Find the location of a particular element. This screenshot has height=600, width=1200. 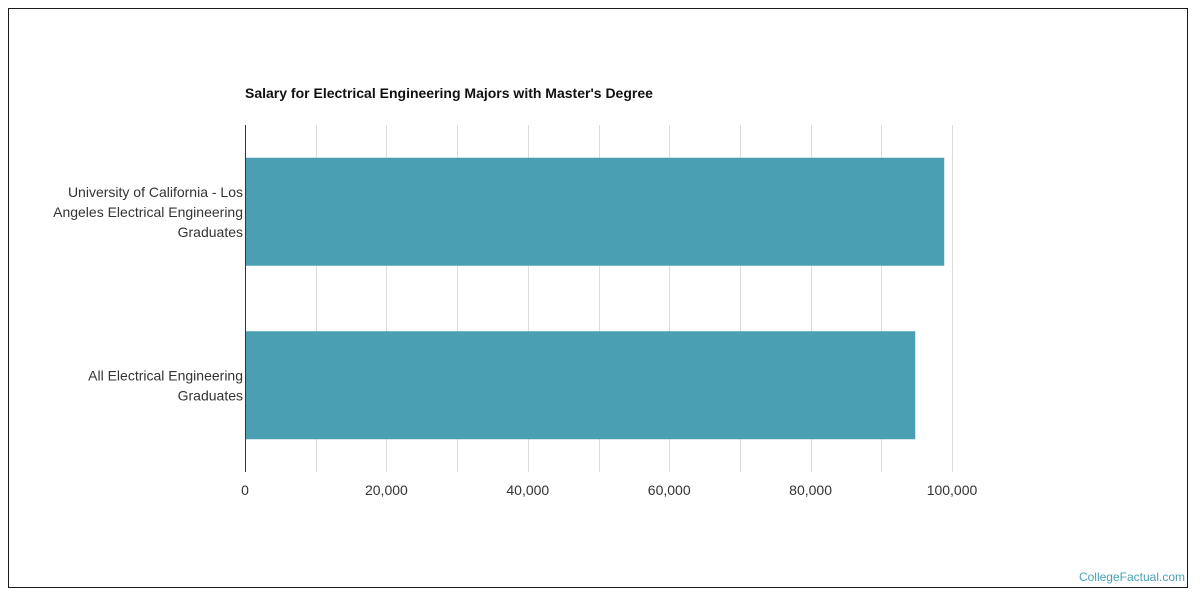

x-tick-label: 60,000 is located at coordinates (669, 490).